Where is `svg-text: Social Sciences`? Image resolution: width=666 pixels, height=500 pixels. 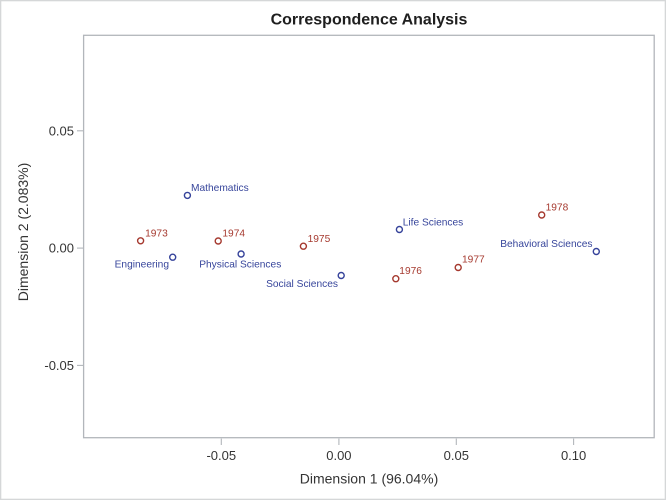 svg-text: Social Sciences is located at coordinates (302, 284).